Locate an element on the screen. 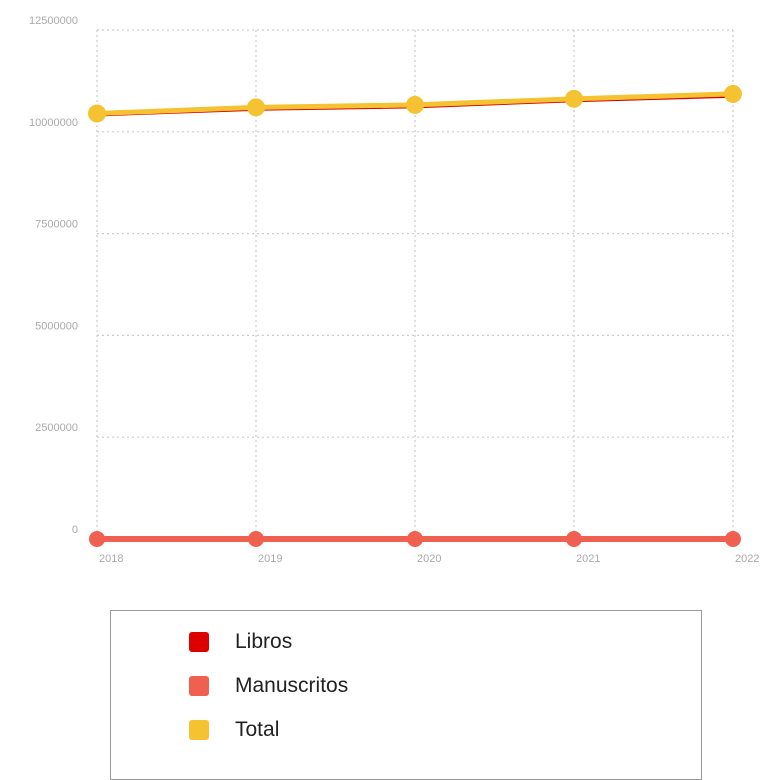 The image size is (768, 780). y-tick-label: 0 is located at coordinates (75, 530).